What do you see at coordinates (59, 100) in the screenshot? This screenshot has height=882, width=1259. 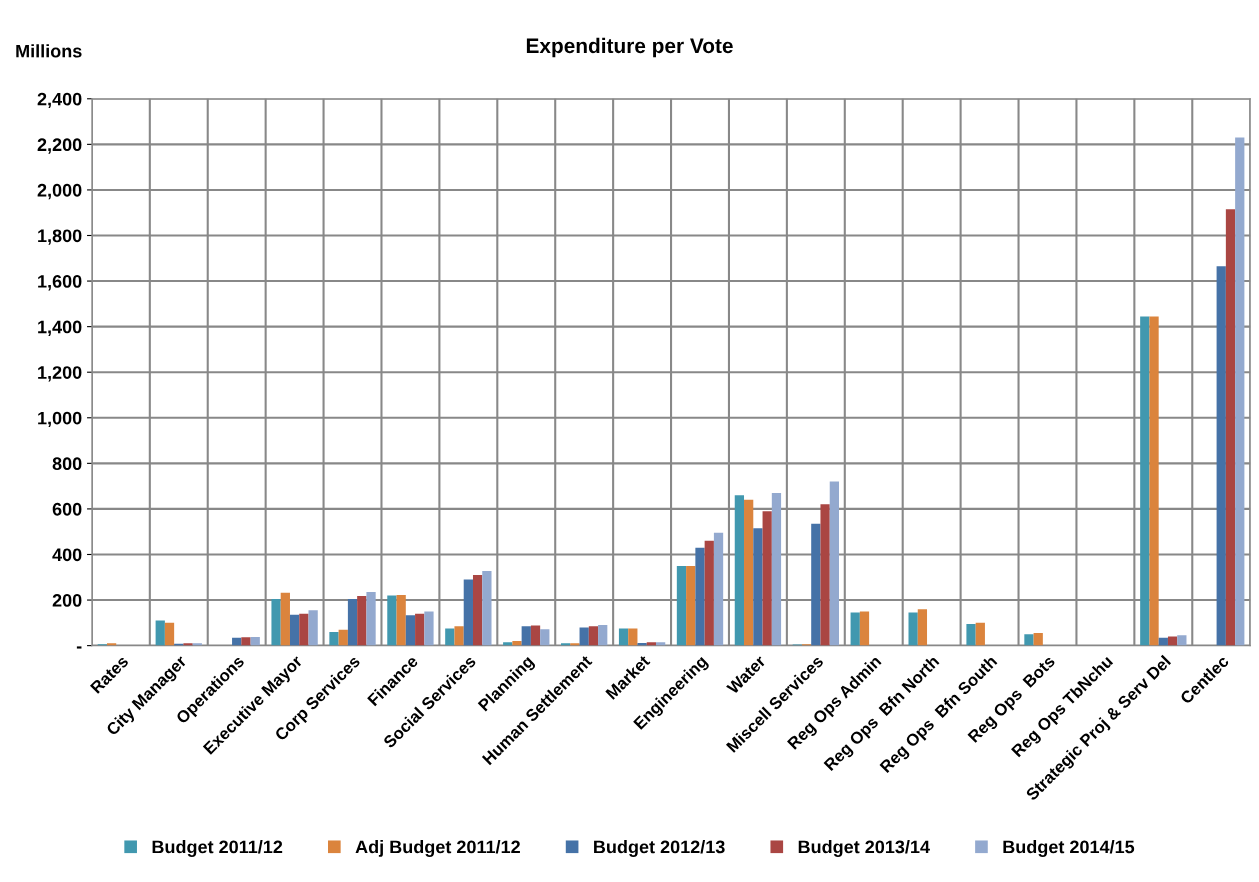 I see `y-tick-label: 2,400` at bounding box center [59, 100].